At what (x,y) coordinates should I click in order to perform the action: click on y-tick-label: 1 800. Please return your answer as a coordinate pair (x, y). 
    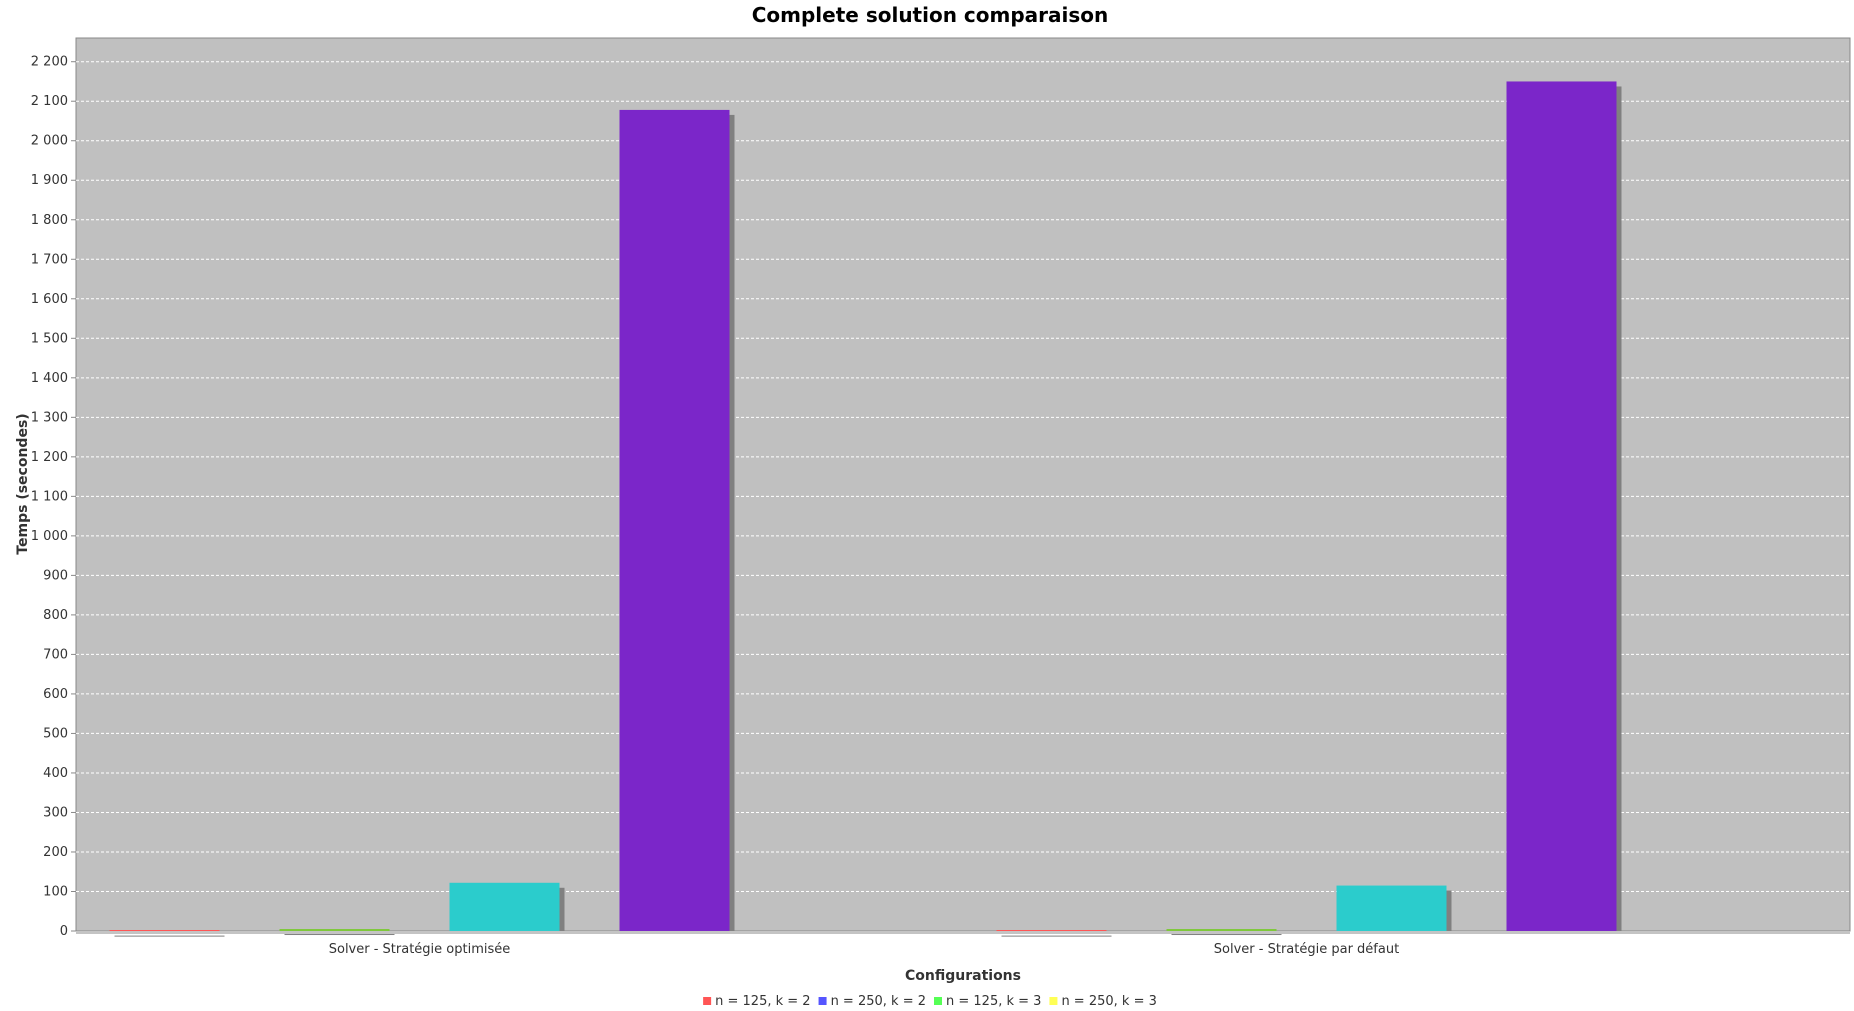
    Looking at the image, I should click on (49, 220).